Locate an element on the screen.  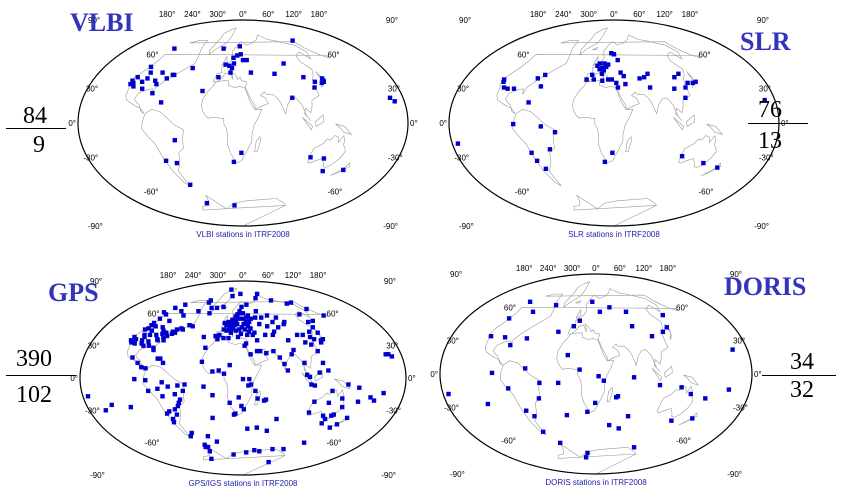
slr-caption: SLR stations in ITRF2008 is located at coordinates (614, 234).